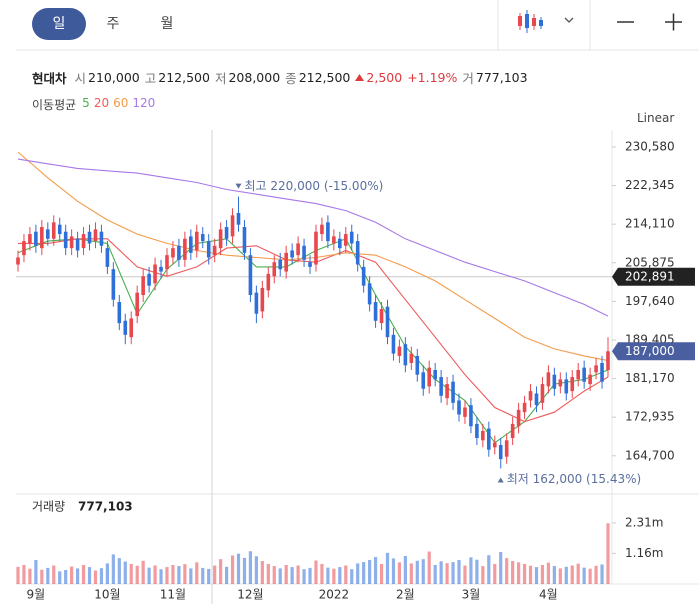 Image resolution: width=699 pixels, height=604 pixels. What do you see at coordinates (121, 103) in the screenshot?
I see `ma-legend-item: 60` at bounding box center [121, 103].